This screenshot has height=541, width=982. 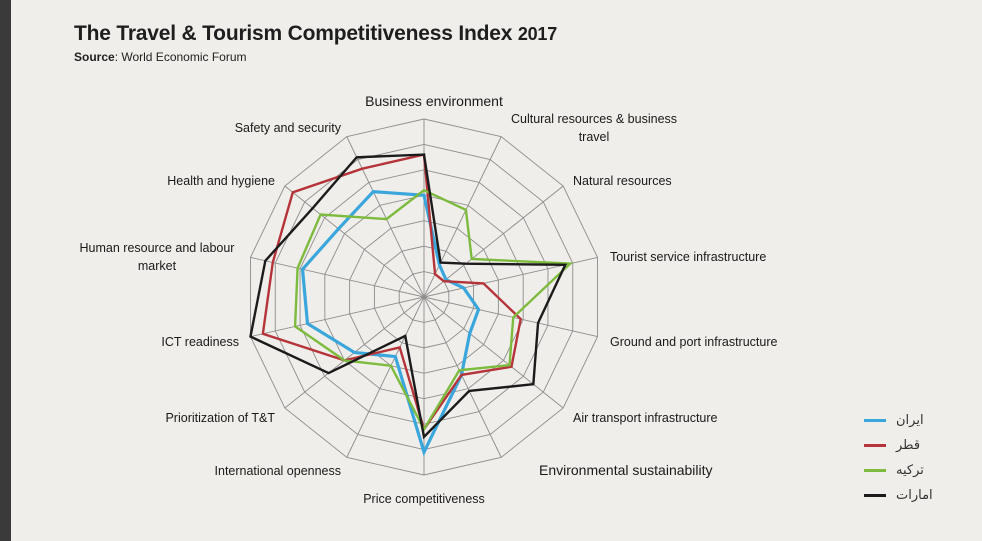 I want to click on chart-source: Source: World Economic Forum, so click(x=315, y=57).